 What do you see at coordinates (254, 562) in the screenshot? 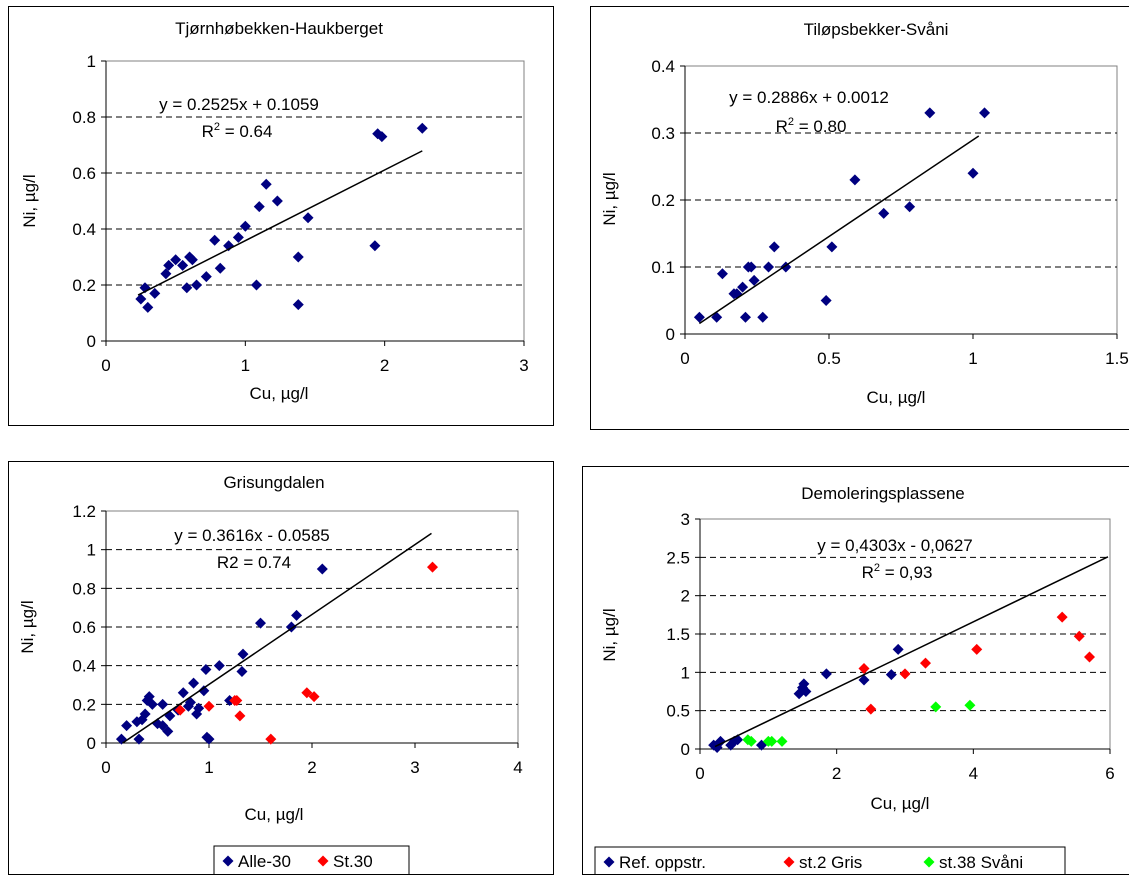
I see `r-squared-label: R2 = 0.74` at bounding box center [254, 562].